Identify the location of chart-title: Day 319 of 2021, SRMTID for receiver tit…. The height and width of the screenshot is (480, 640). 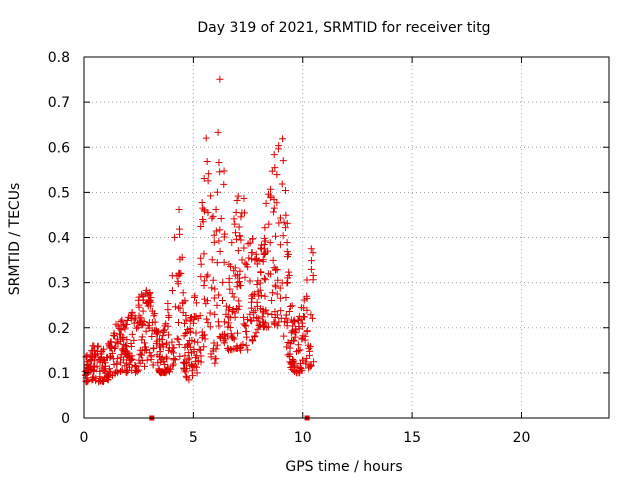
(343, 28).